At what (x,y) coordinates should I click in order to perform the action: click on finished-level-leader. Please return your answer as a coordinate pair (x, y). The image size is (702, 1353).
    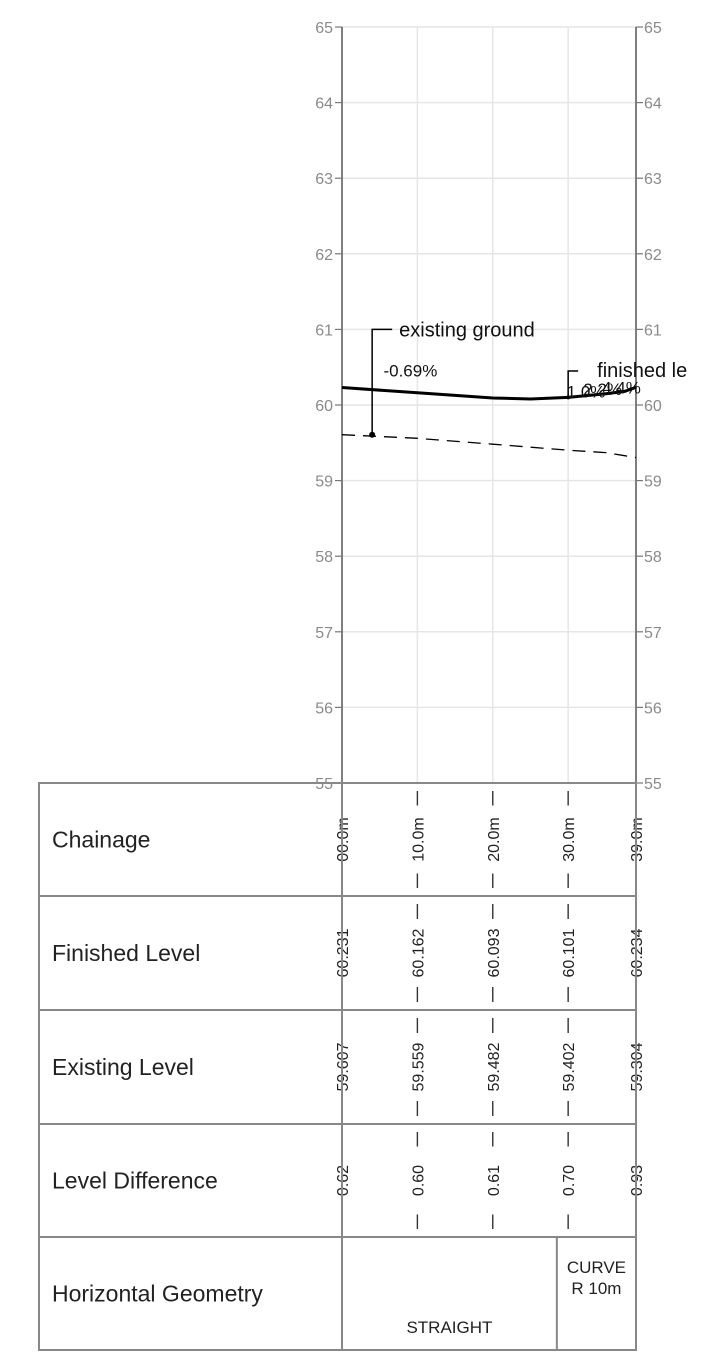
    Looking at the image, I should click on (573, 384).